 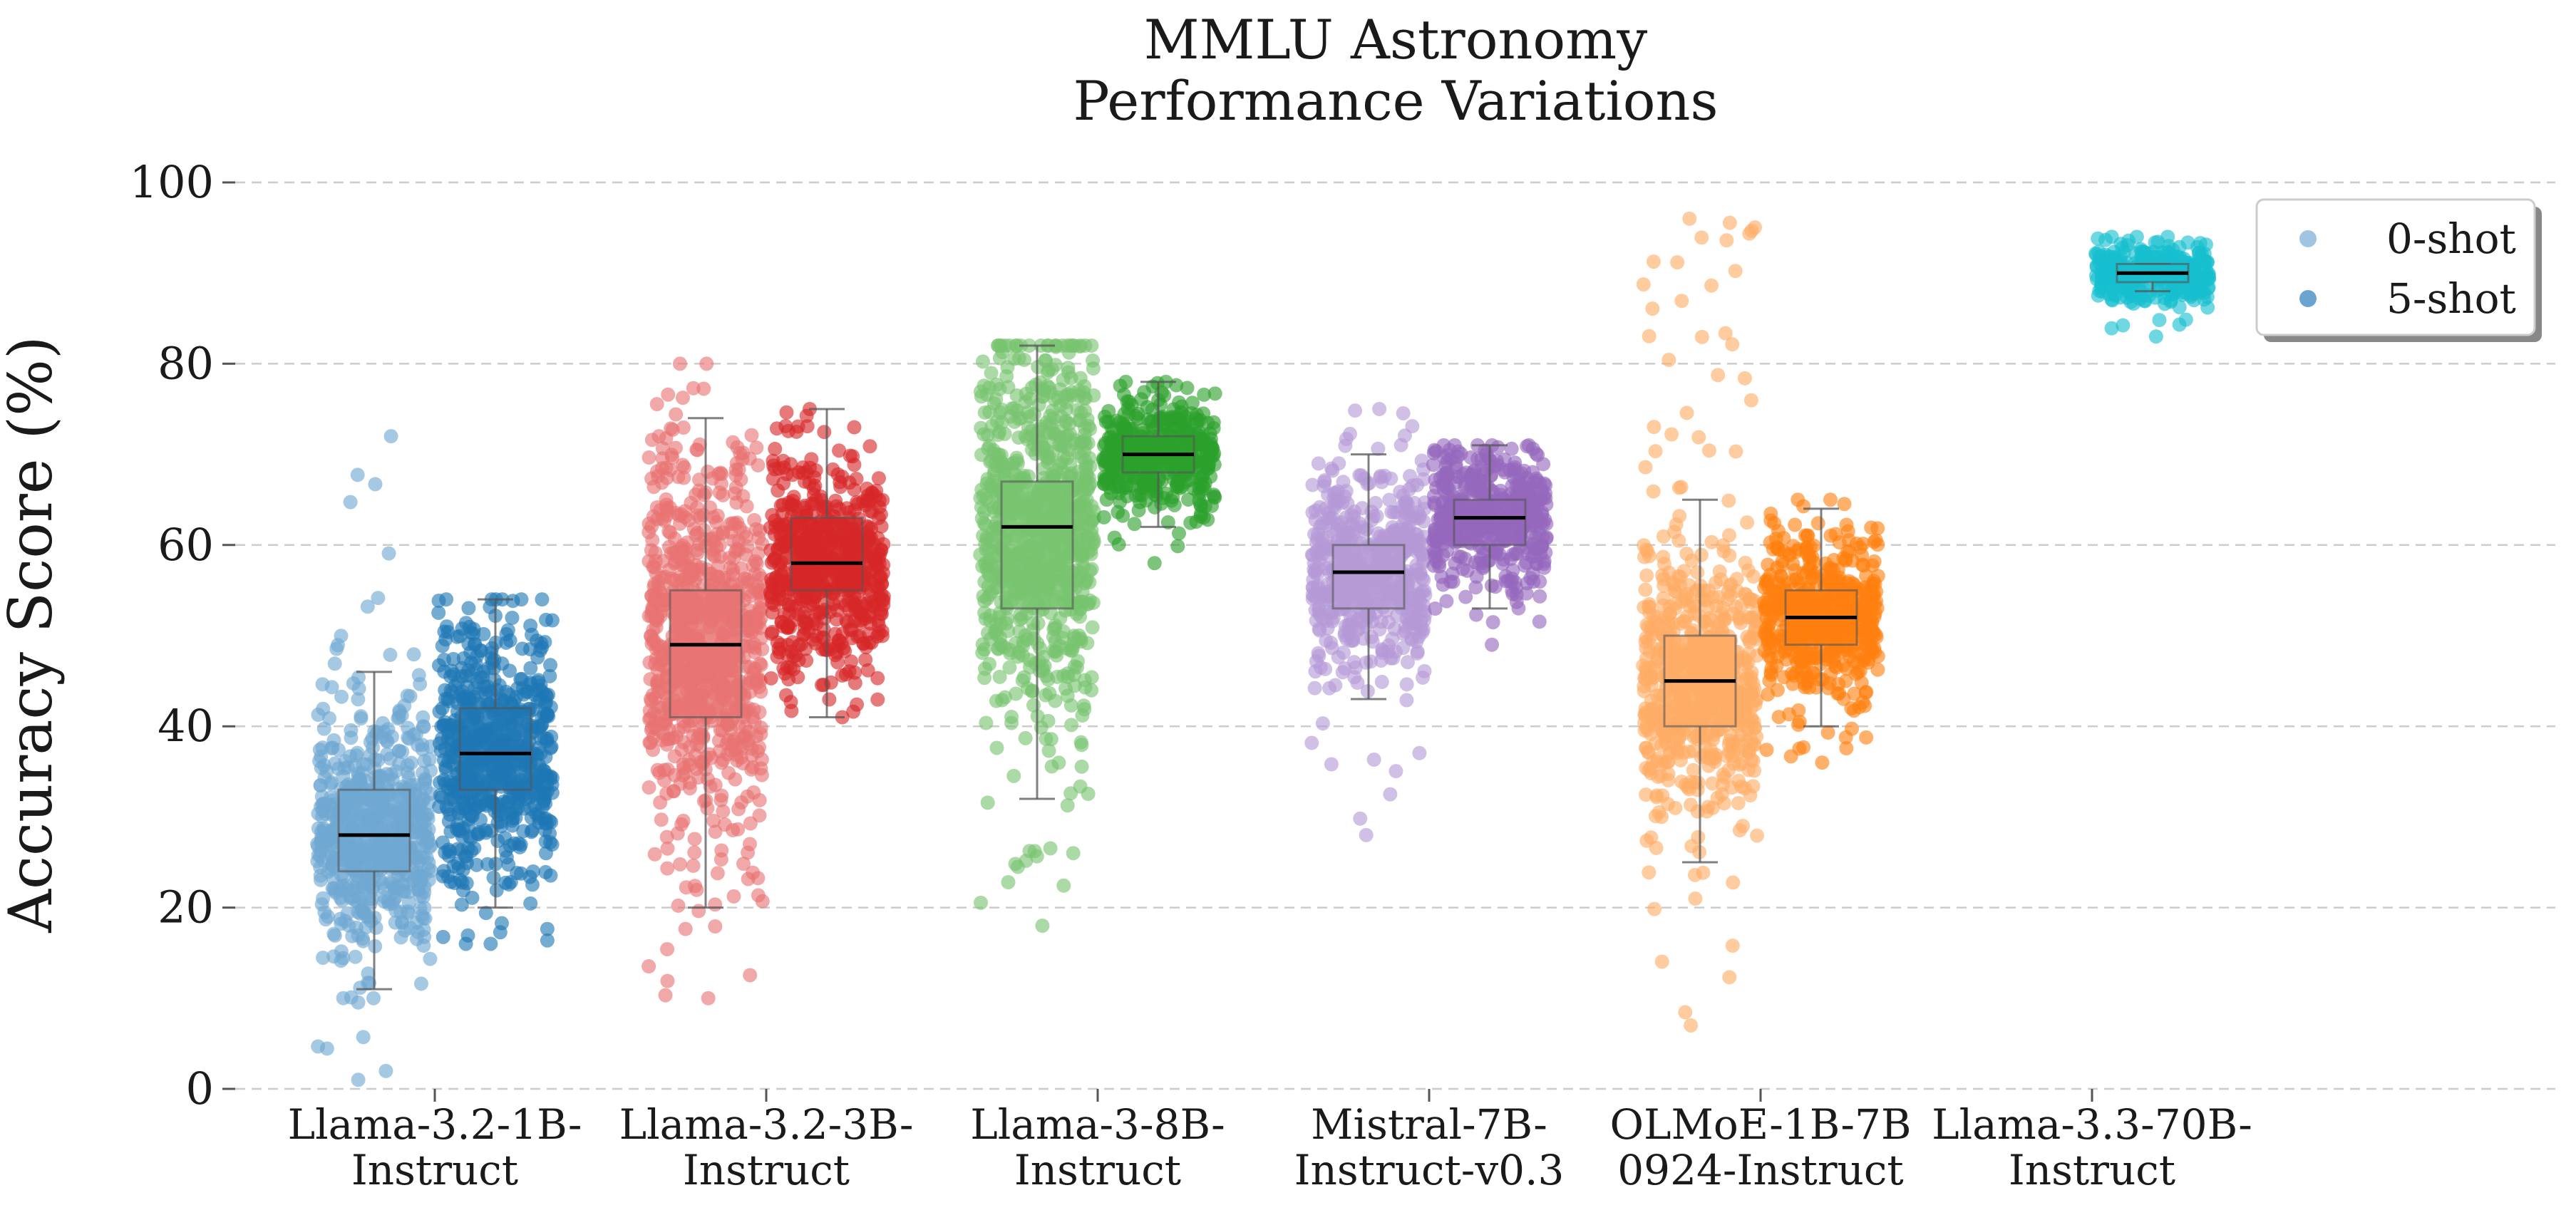 I want to click on y-tick-label: 40, so click(x=186, y=726).